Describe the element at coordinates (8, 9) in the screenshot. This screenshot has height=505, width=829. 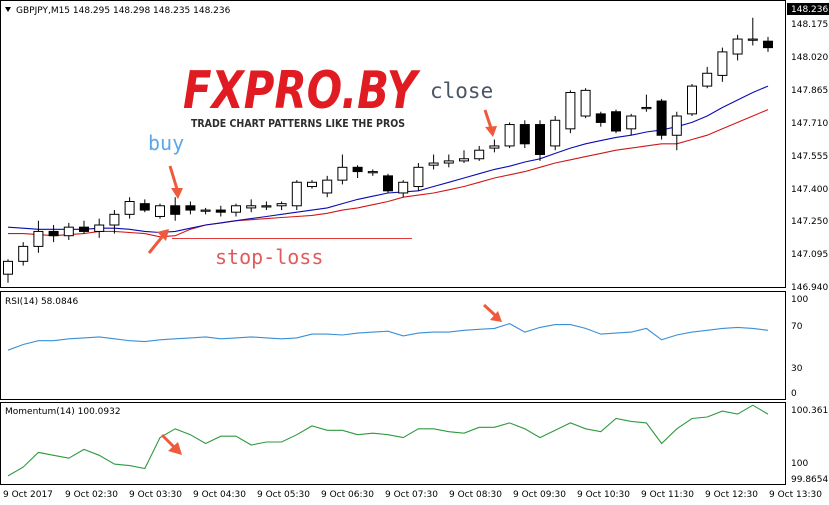
I see `collapse-arrow-icon` at that location.